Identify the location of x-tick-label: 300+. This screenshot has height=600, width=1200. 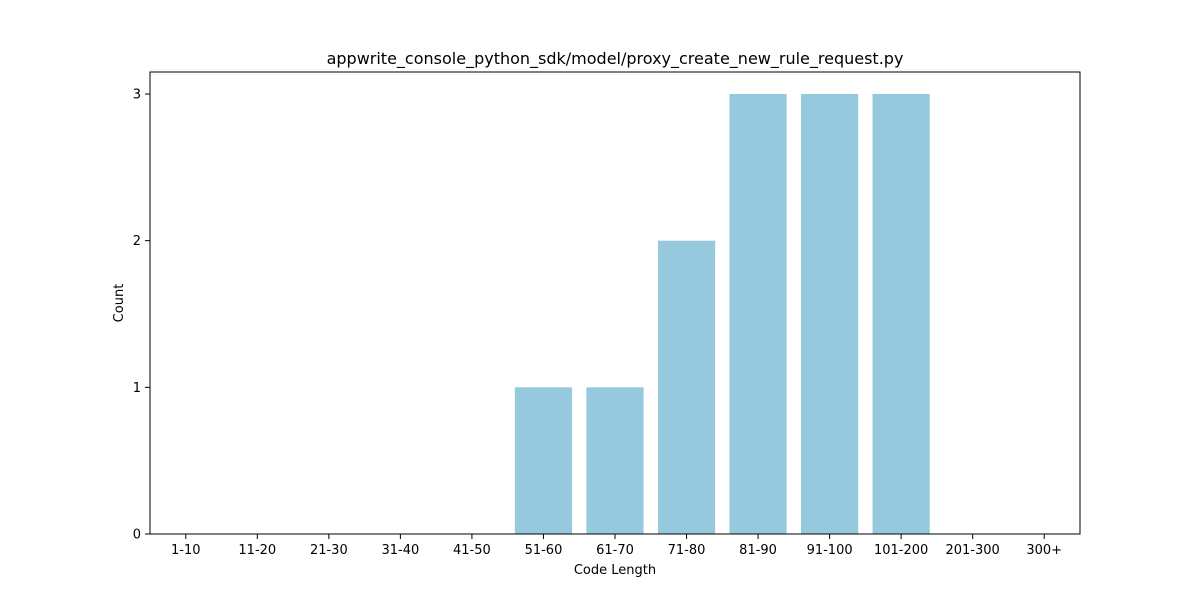
(1044, 550).